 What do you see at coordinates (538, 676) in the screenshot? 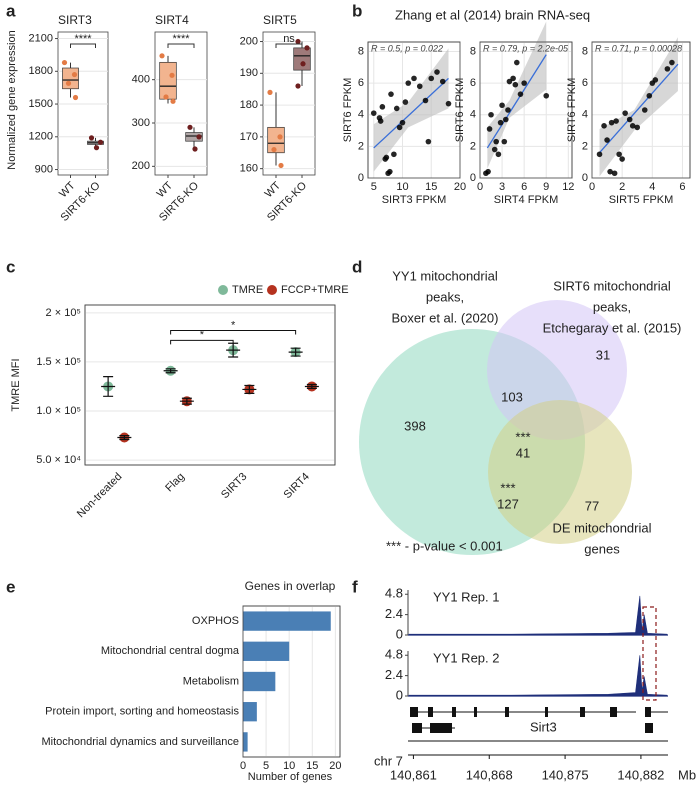
I see `signal-area` at bounding box center [538, 676].